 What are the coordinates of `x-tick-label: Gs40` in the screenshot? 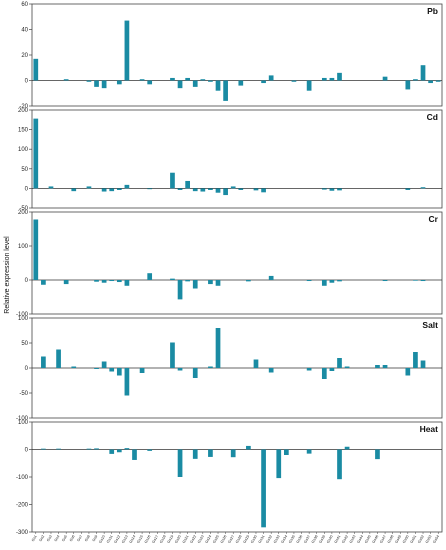 It's located at (330, 539).